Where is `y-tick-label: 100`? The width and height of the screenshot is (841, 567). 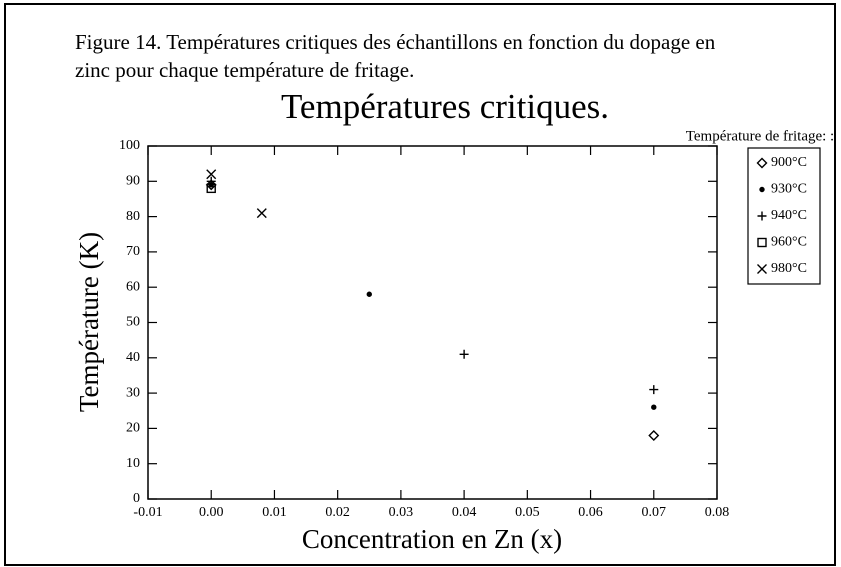
y-tick-label: 100 is located at coordinates (129, 145).